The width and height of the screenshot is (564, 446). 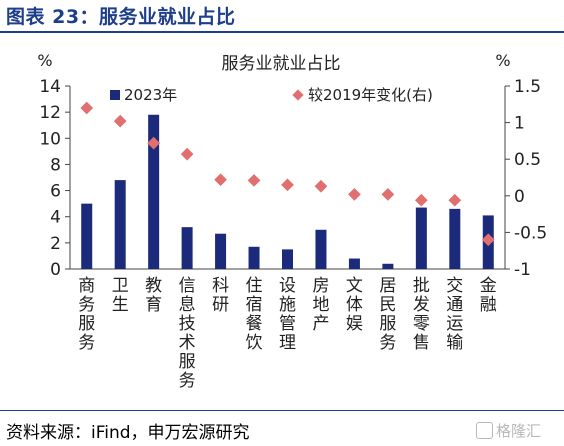 I want to click on legend-diamond-label: 较2019年变化(右), so click(x=370, y=95).